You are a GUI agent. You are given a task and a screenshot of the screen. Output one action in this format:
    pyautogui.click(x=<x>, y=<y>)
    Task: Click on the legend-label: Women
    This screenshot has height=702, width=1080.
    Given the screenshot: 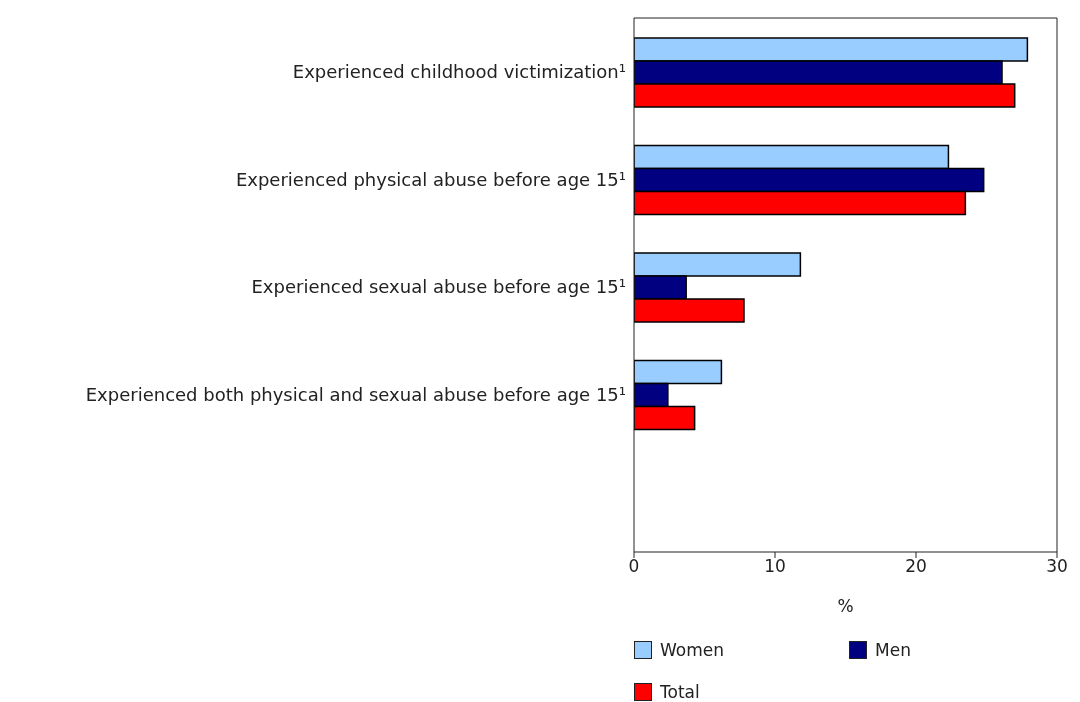 What is the action you would take?
    pyautogui.click(x=692, y=650)
    